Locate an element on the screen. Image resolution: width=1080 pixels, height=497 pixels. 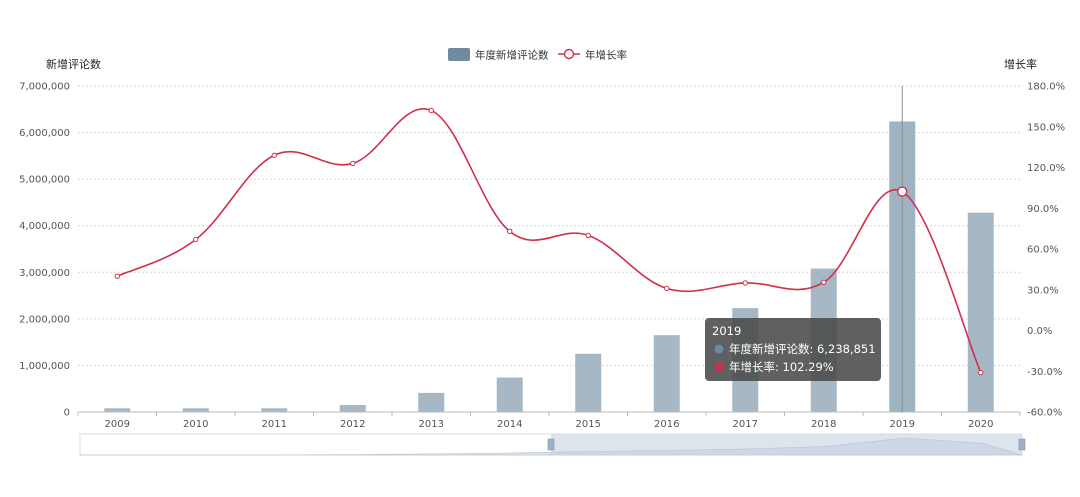
x-axis-tick-label: 2011 is located at coordinates (274, 424).